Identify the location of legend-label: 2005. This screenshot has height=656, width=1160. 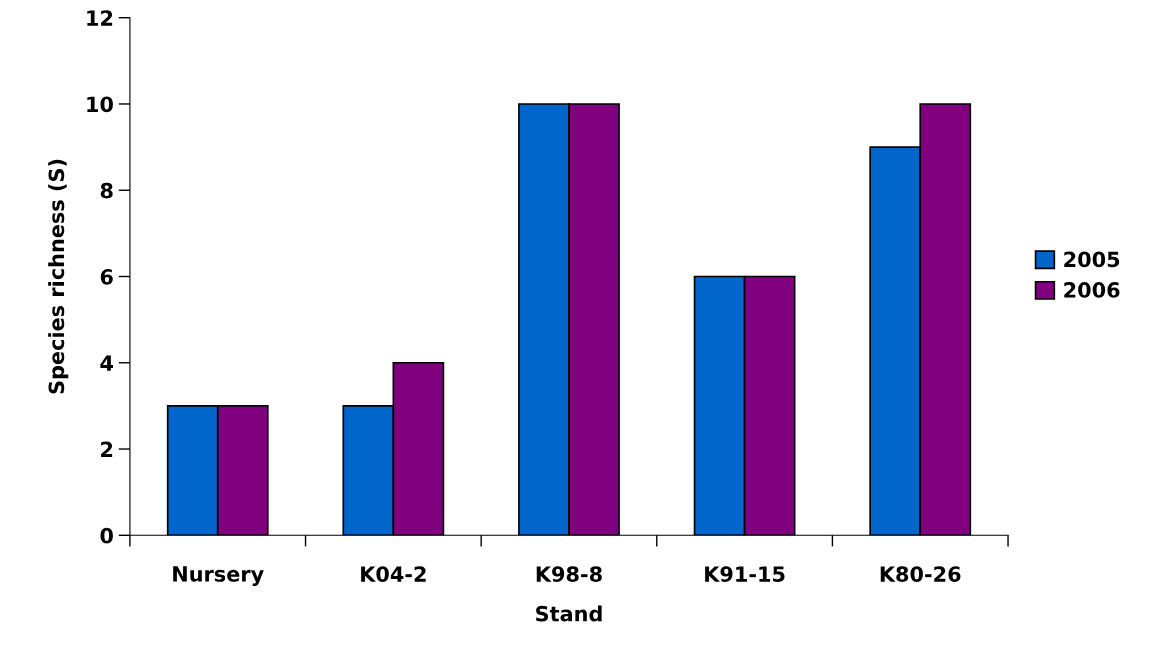
(1092, 259).